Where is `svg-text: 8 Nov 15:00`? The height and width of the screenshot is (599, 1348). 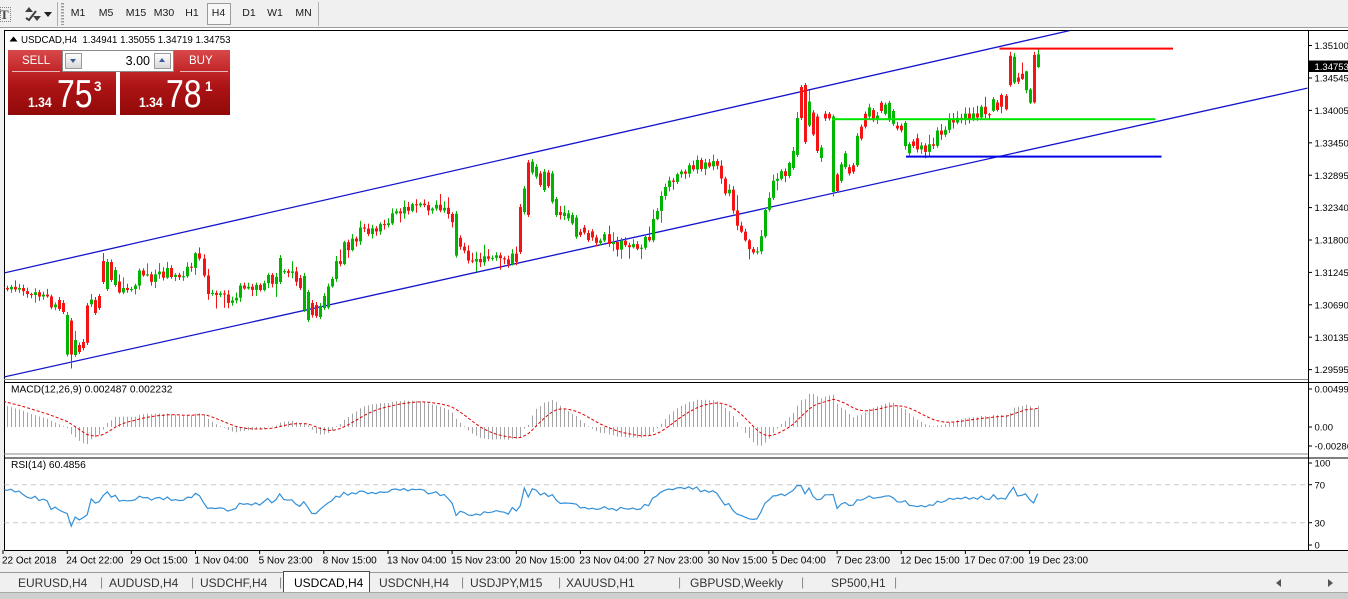 svg-text: 8 Nov 15:00 is located at coordinates (350, 561).